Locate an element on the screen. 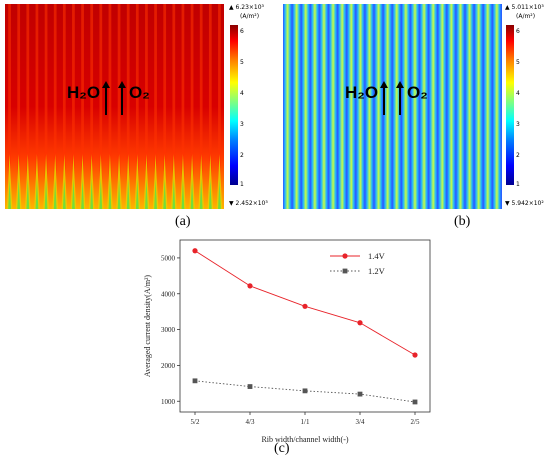 This screenshot has width=550, height=461. x-tick-label: 5/2 is located at coordinates (195, 422).